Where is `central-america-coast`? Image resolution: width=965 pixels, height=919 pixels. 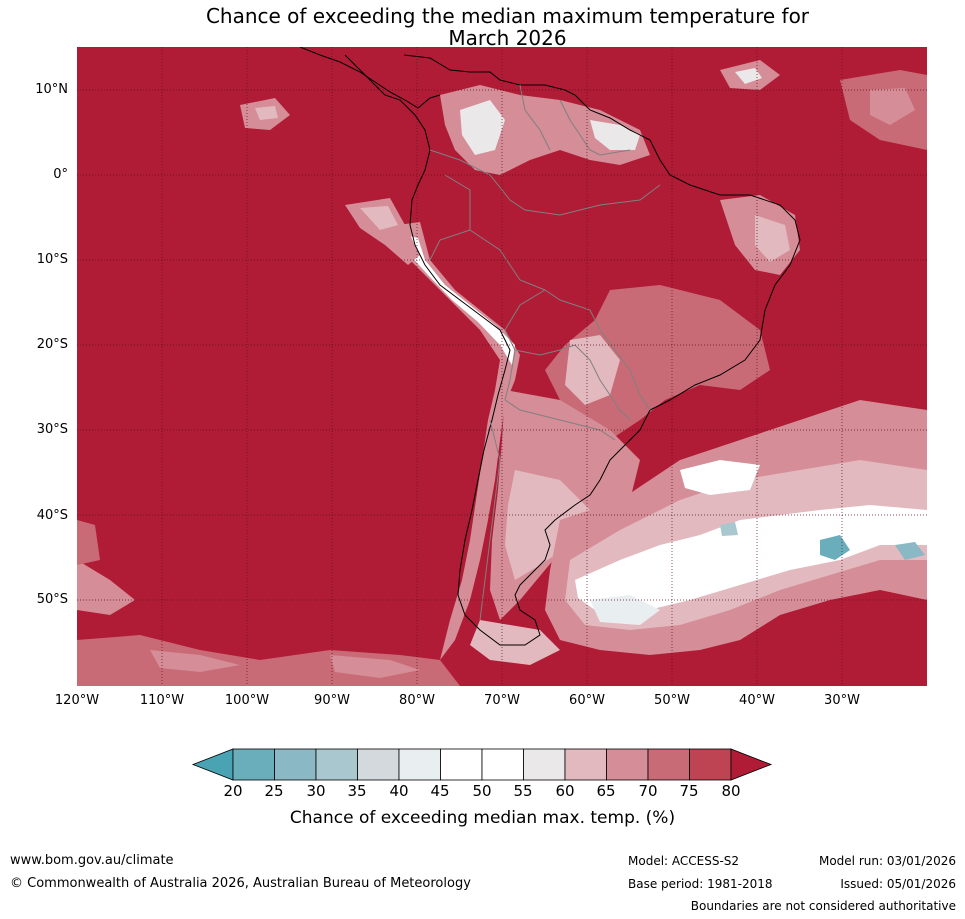
central-america-coast is located at coordinates (370, 78).